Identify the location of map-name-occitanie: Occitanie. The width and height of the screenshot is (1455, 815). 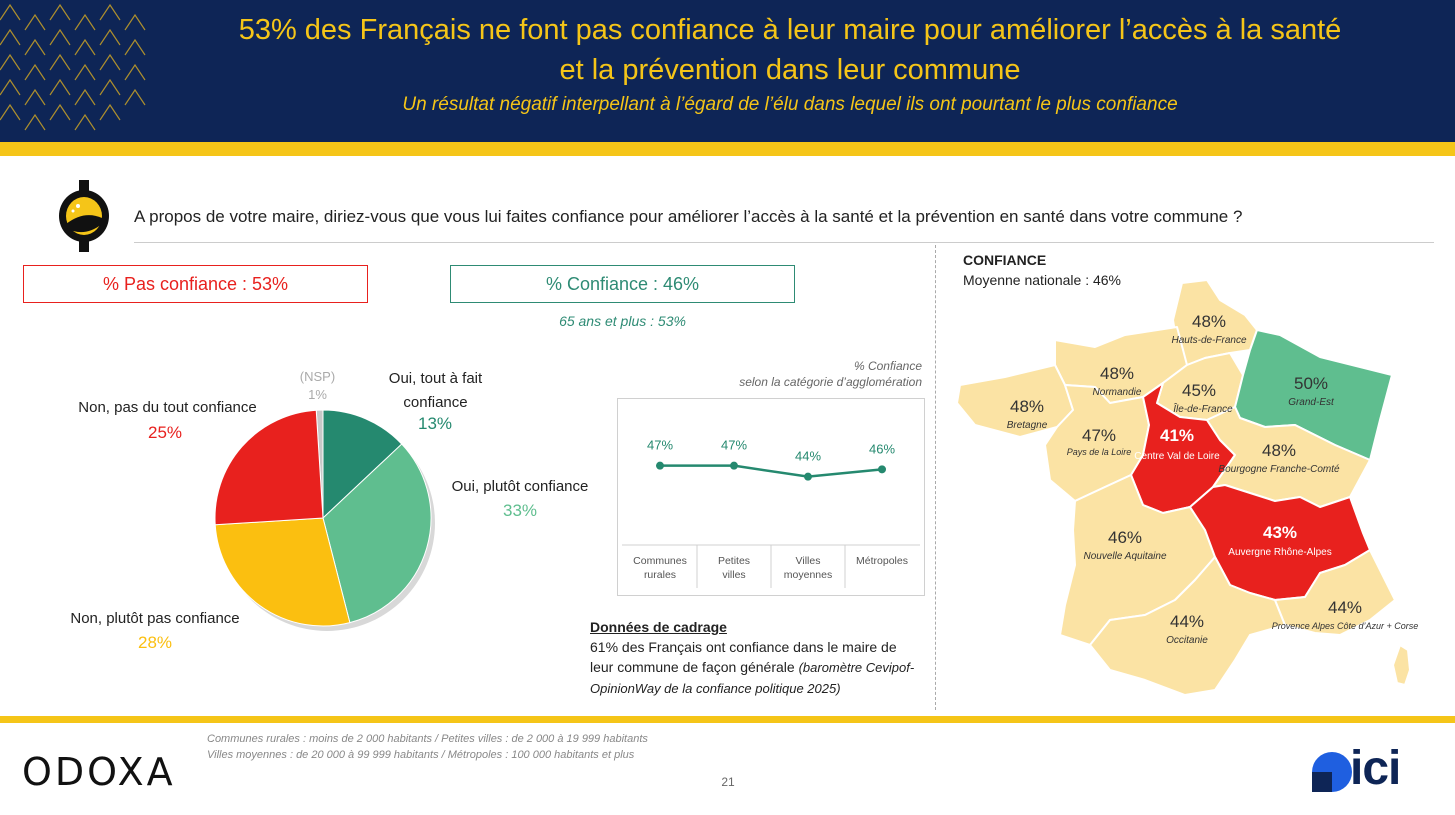
(1187, 640).